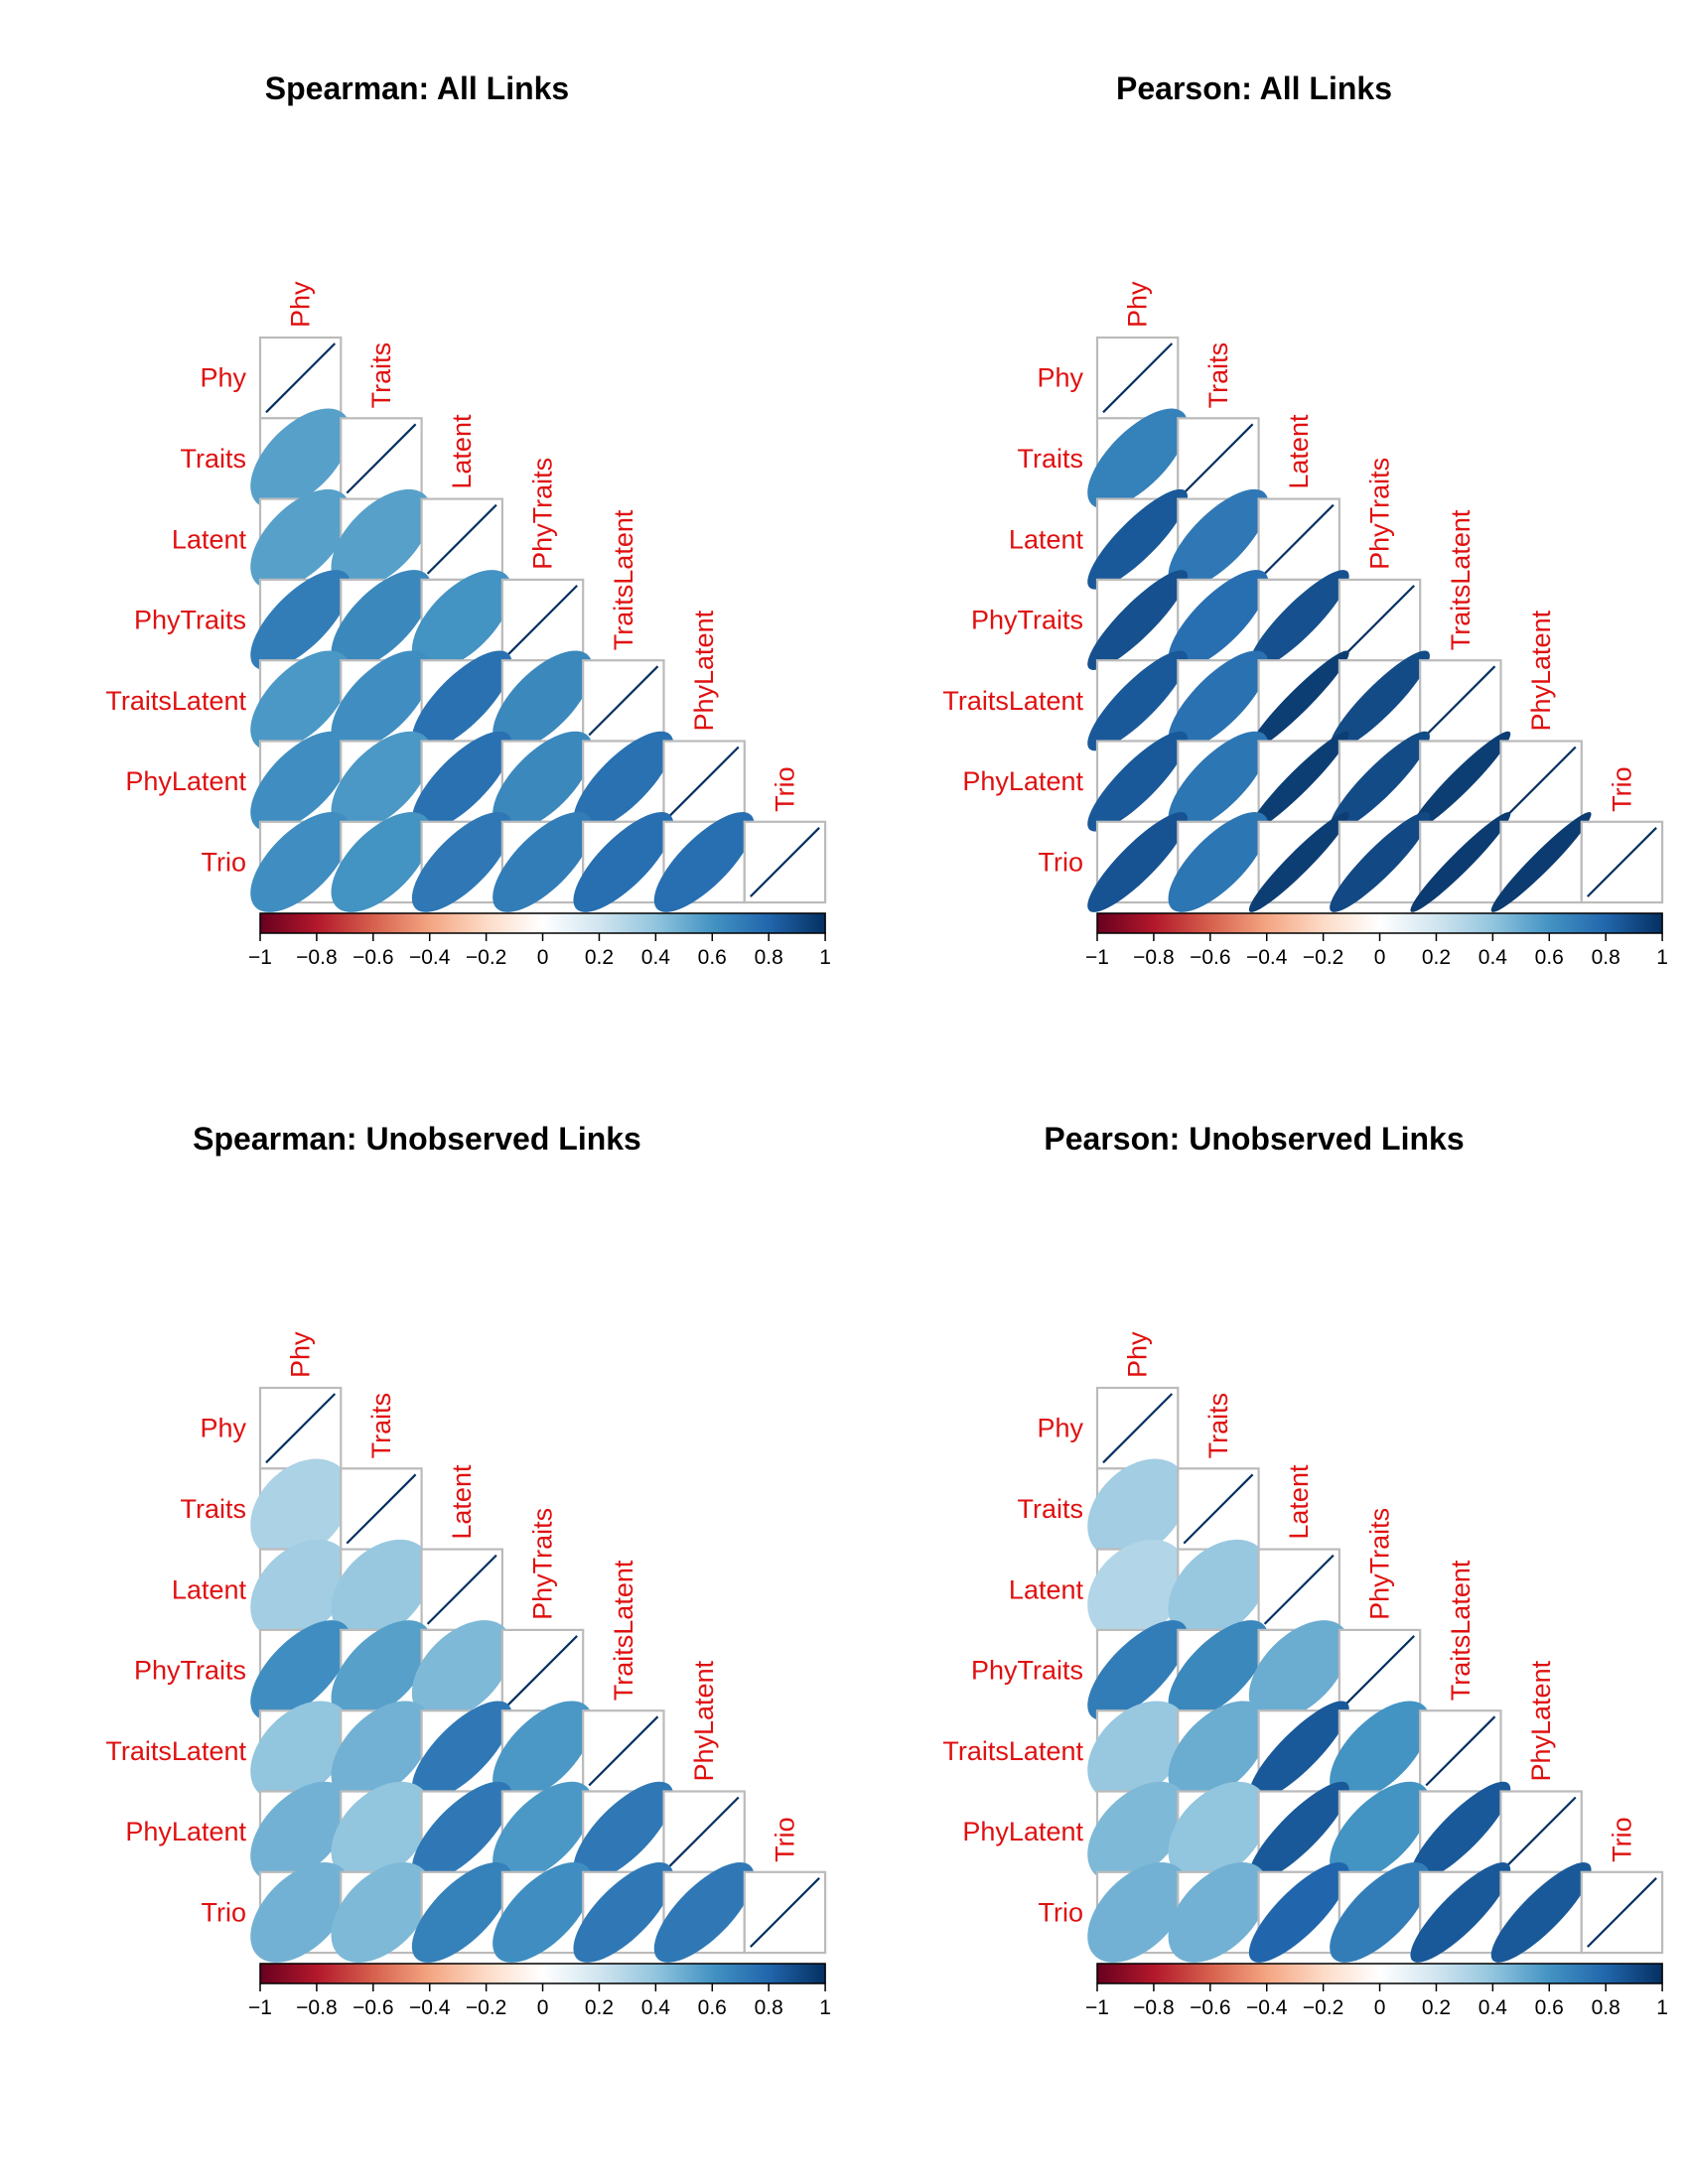  Describe the element at coordinates (1379, 1670) in the screenshot. I see `corr-cell-PhyTraits-PhyTraits` at that location.